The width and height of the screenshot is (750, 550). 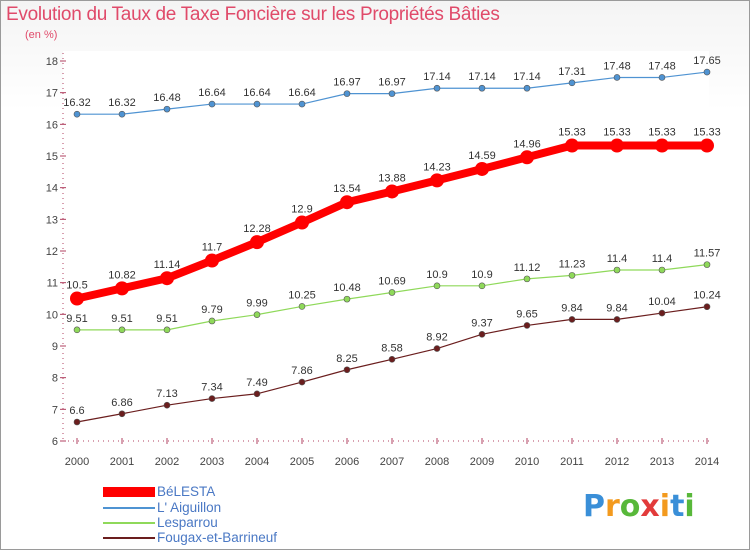 What do you see at coordinates (347, 288) in the screenshot?
I see `data-label: 10.48` at bounding box center [347, 288].